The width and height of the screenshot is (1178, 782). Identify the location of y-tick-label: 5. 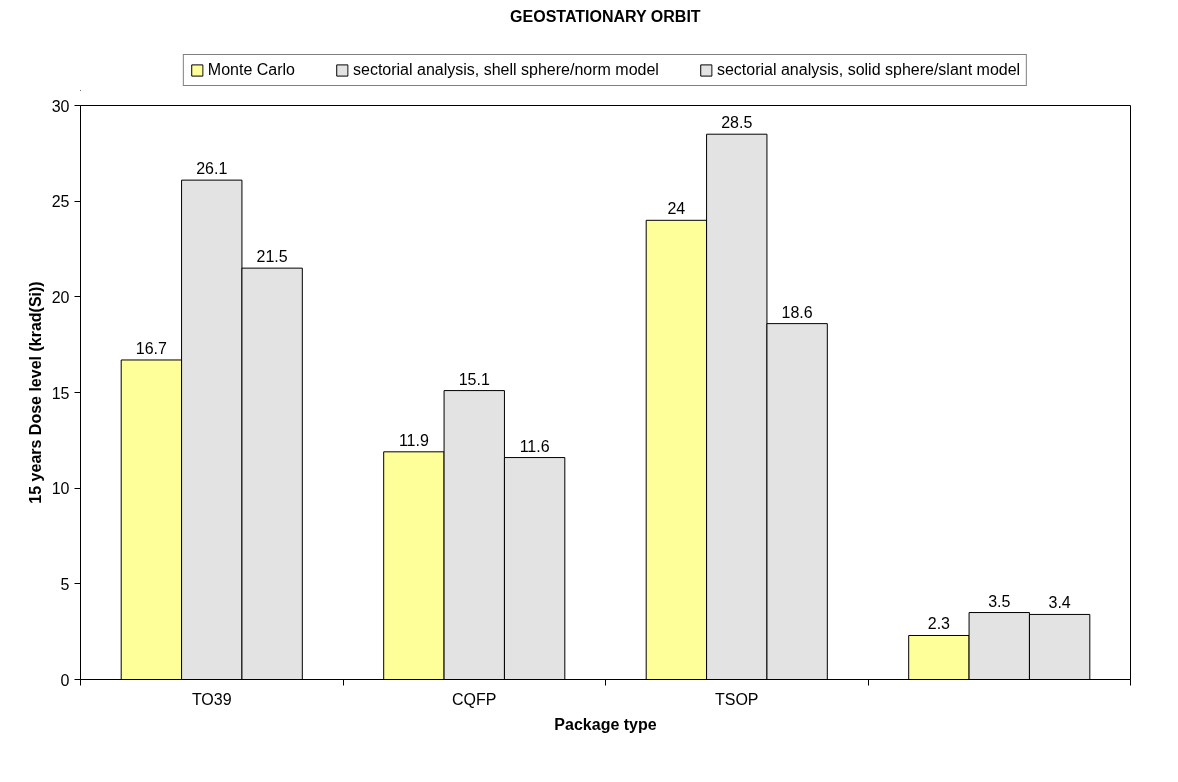
(65, 584).